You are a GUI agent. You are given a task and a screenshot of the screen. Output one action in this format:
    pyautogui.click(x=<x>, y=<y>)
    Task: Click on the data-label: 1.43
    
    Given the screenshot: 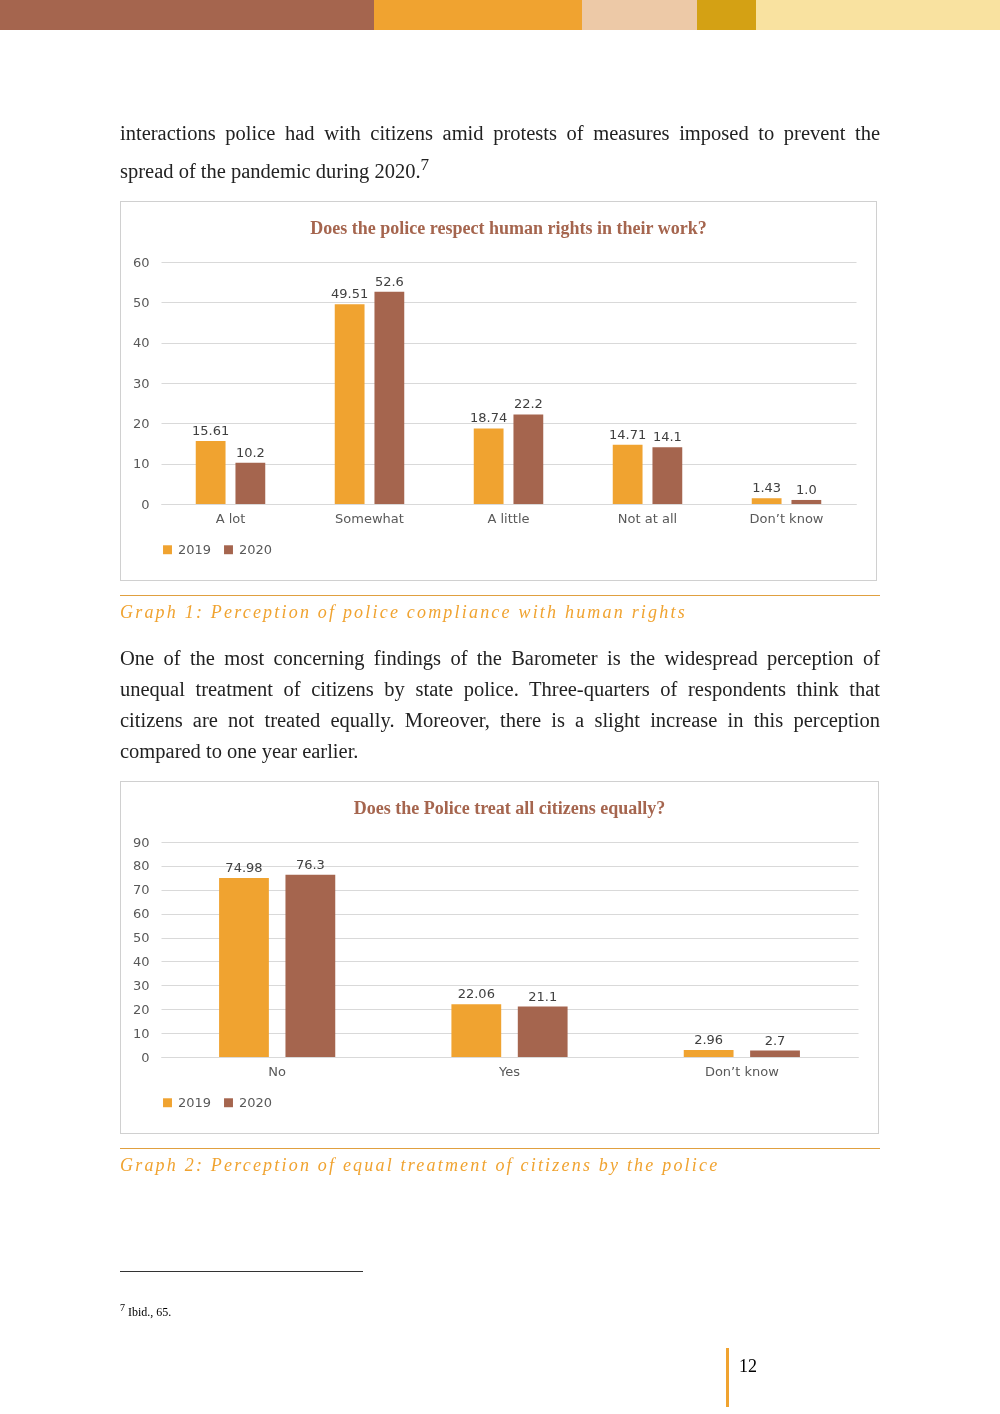 What is the action you would take?
    pyautogui.click(x=767, y=488)
    